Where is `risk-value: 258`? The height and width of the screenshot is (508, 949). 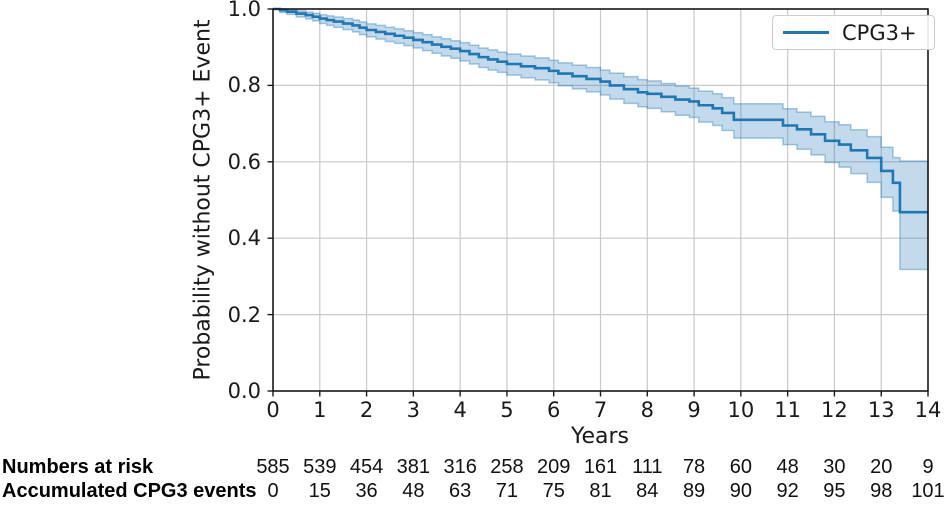
risk-value: 258 is located at coordinates (507, 467).